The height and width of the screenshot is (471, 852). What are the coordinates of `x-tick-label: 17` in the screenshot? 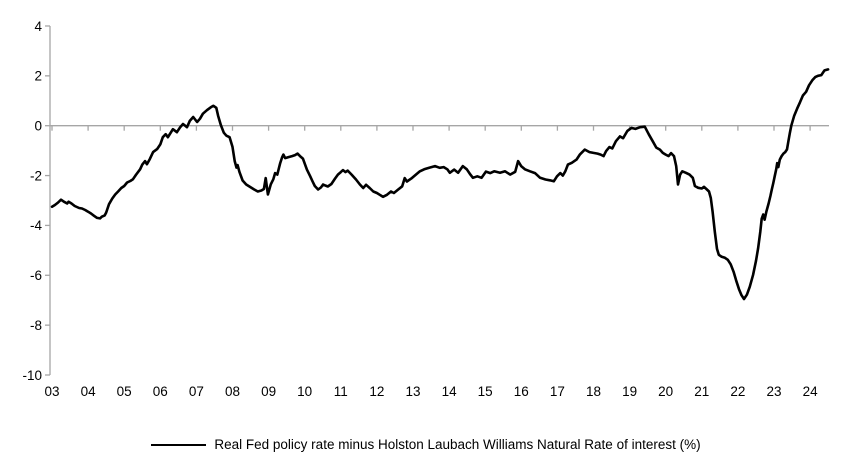 It's located at (557, 391).